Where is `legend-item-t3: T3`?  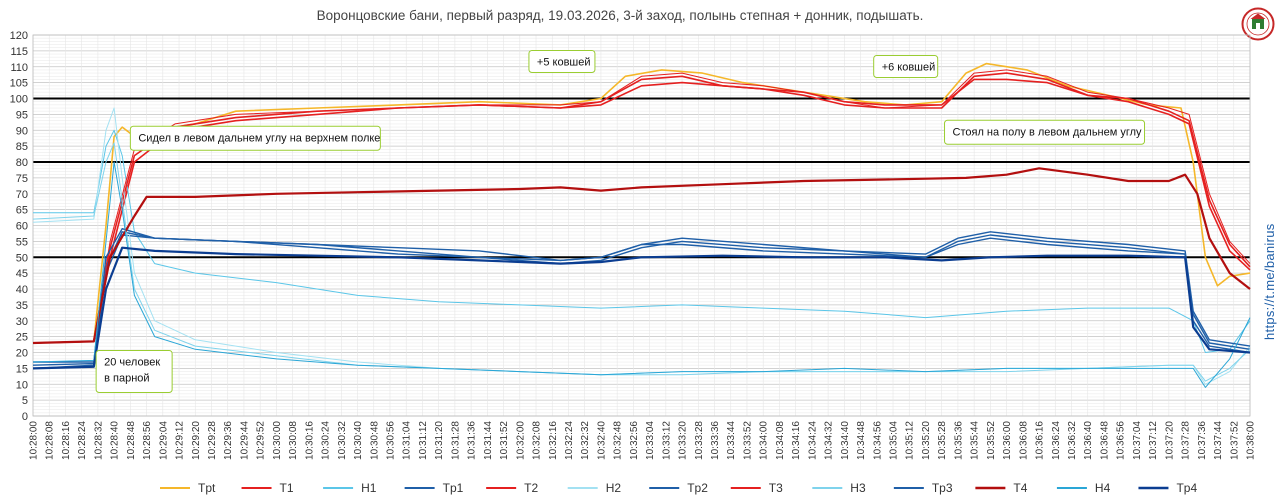
legend-item-t3: T3 is located at coordinates (756, 488).